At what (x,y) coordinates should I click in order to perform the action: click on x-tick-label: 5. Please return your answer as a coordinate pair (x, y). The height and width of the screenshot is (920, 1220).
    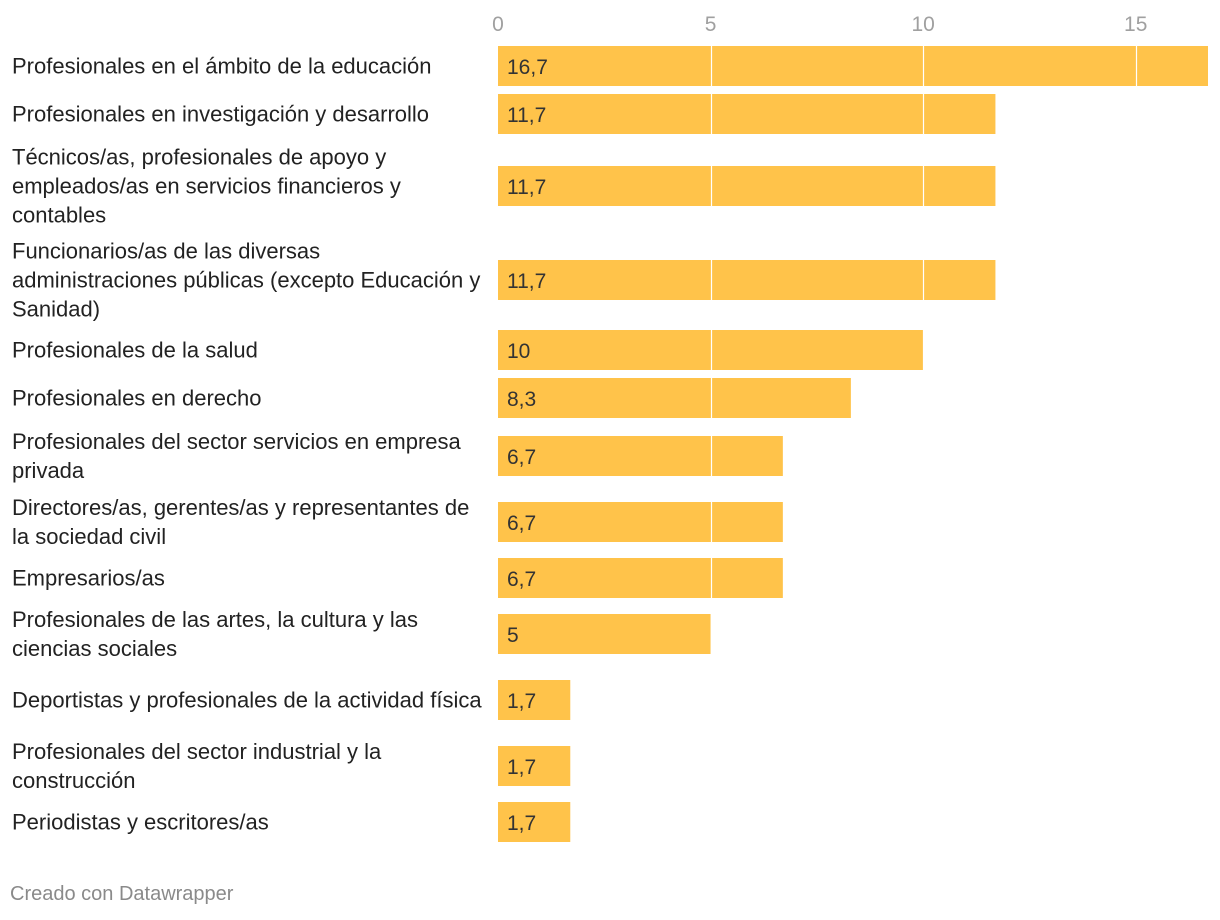
    Looking at the image, I should click on (711, 24).